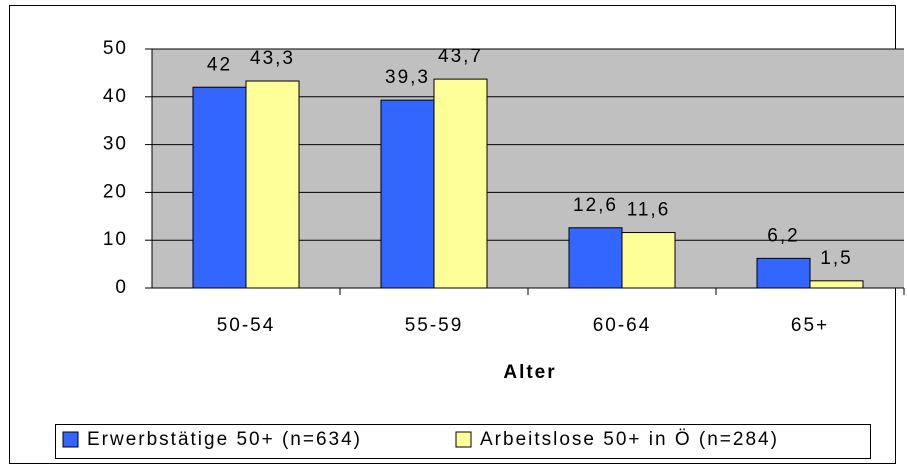  What do you see at coordinates (595, 205) in the screenshot?
I see `data-label: 12,6` at bounding box center [595, 205].